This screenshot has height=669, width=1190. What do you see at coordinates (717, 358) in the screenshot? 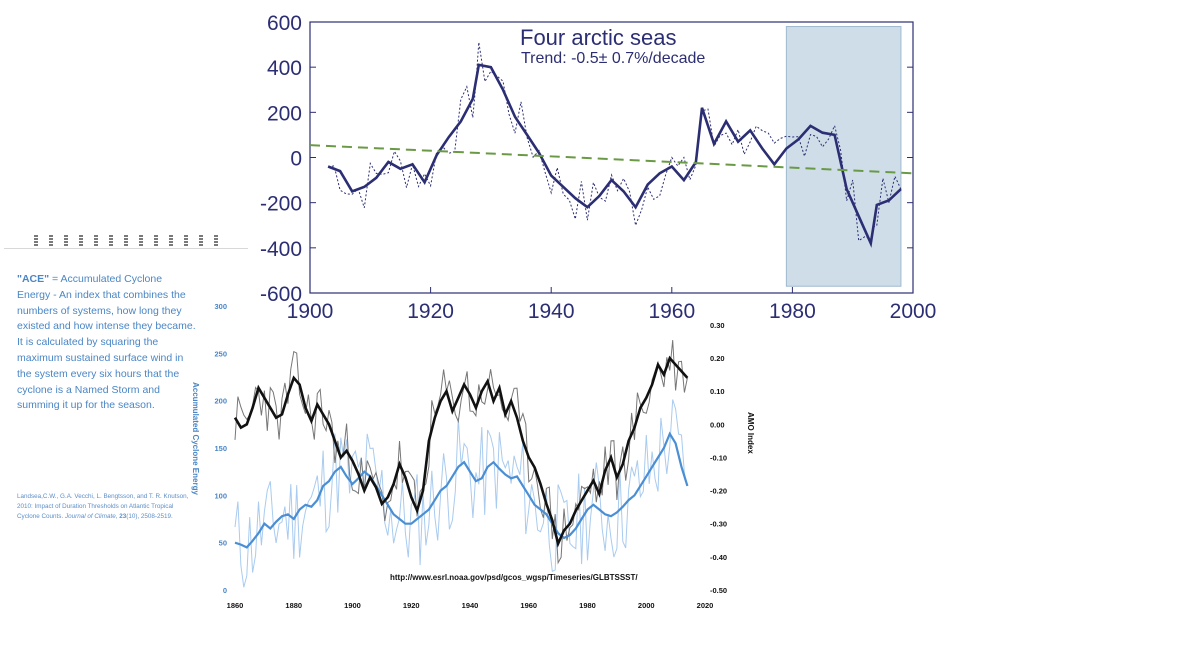
I see `y-right-tick-label: 0.20` at bounding box center [717, 358].